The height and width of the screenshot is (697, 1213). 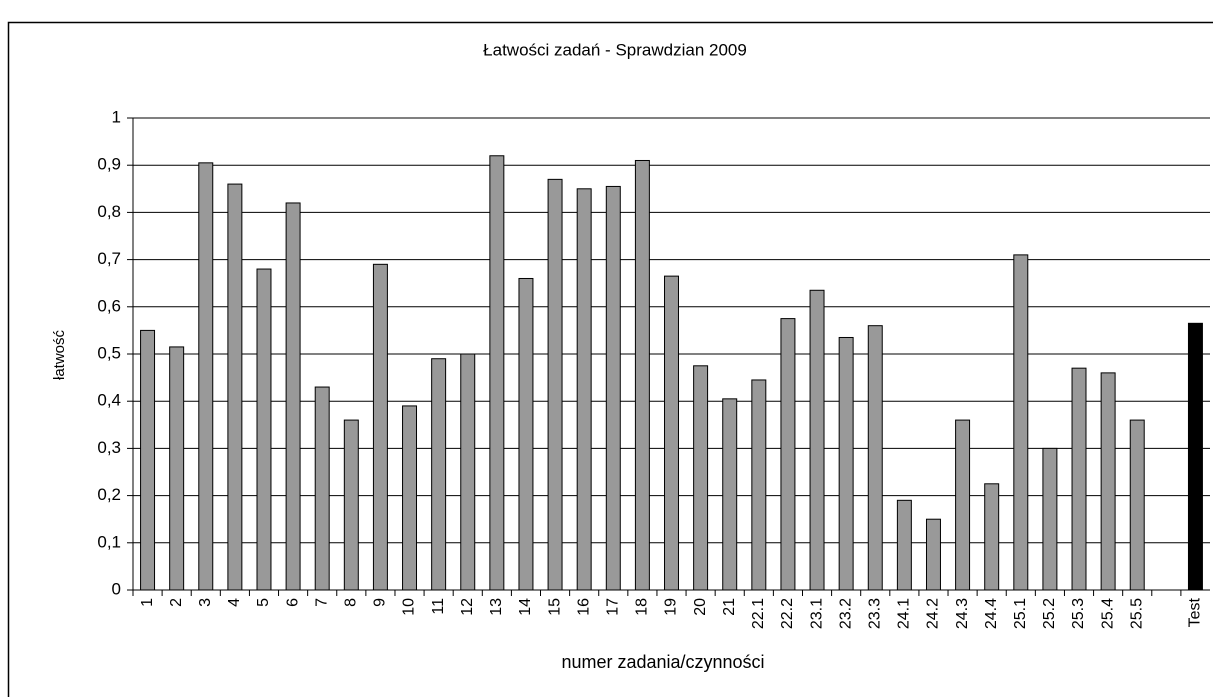 I want to click on x-tick-label: 24.4, so click(x=991, y=613).